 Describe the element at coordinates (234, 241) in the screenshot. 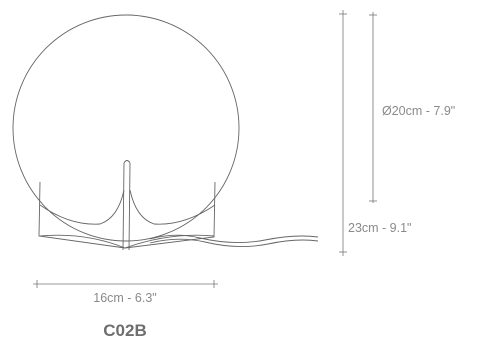

I see `power-cable` at that location.